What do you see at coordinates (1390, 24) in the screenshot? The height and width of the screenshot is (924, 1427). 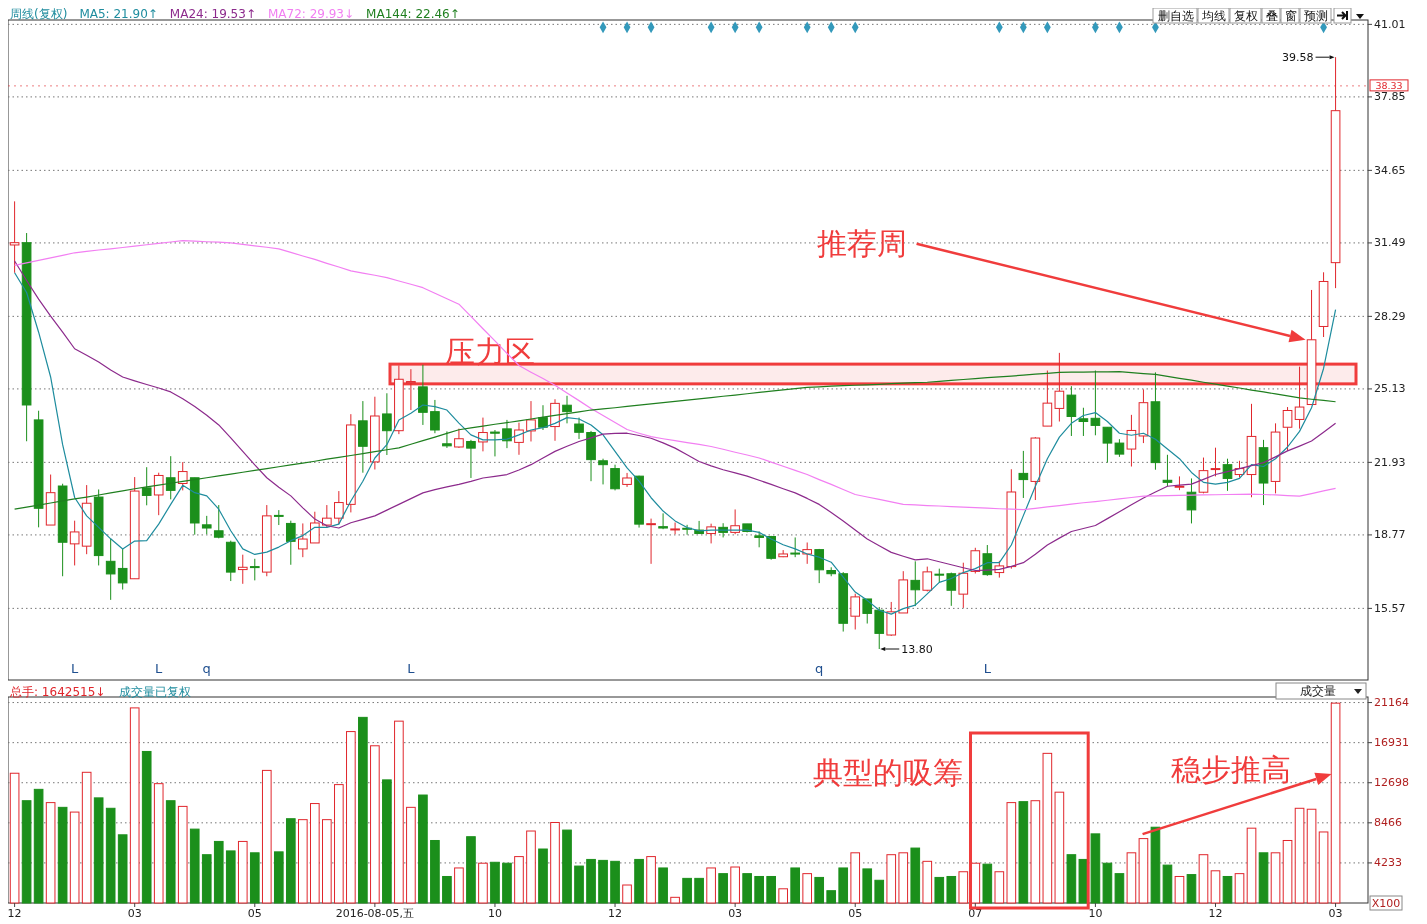 I see `y-tick-label: 41.01` at bounding box center [1390, 24].